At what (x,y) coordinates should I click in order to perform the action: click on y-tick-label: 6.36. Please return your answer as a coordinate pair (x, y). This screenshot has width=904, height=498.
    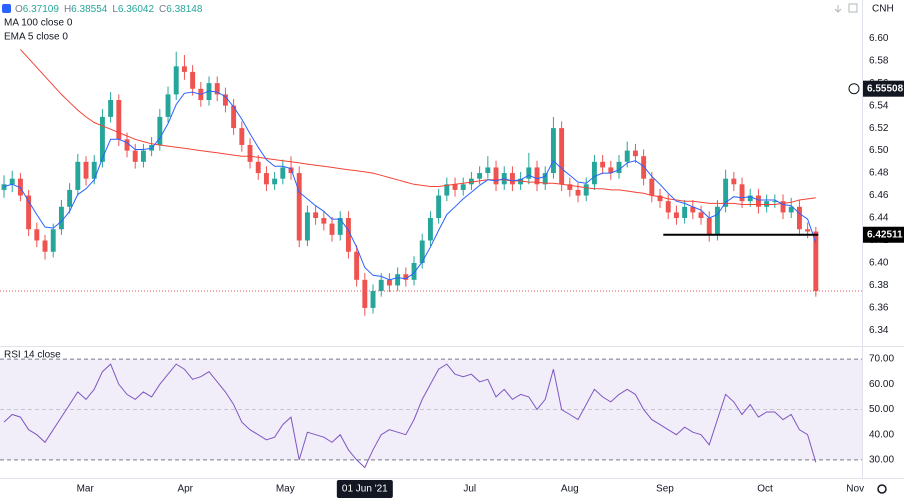
    Looking at the image, I should click on (879, 308).